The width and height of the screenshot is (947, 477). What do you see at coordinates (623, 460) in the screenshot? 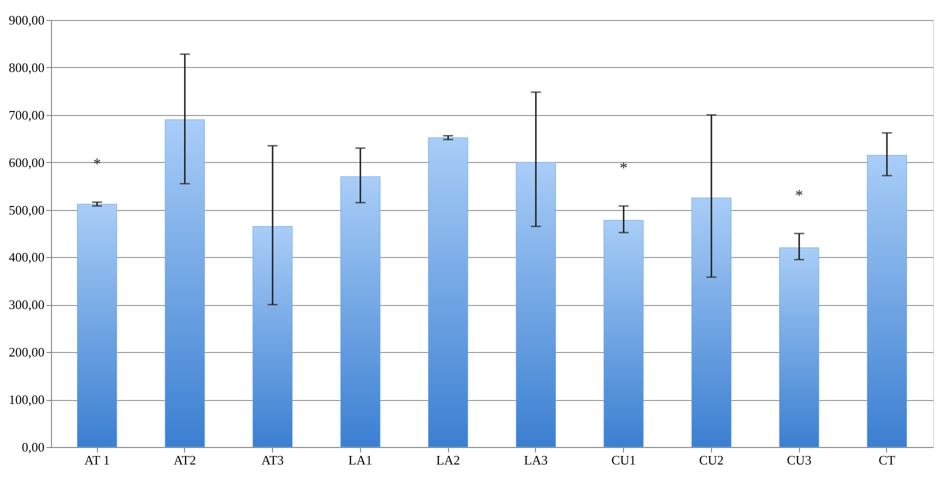
I see `x-tick-label: CU1` at bounding box center [623, 460].